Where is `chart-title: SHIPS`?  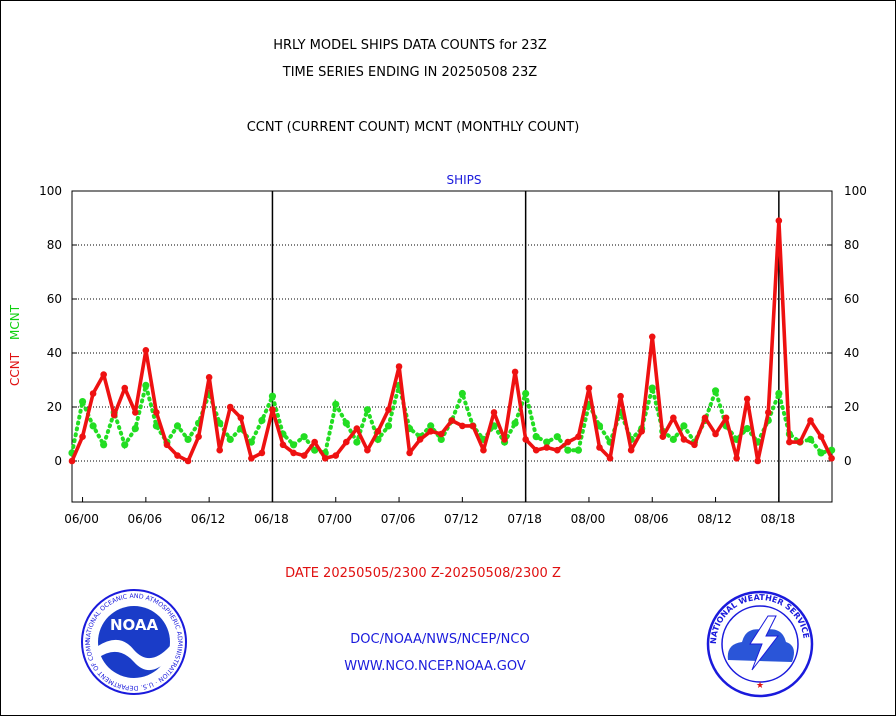
chart-title: SHIPS is located at coordinates (463, 180).